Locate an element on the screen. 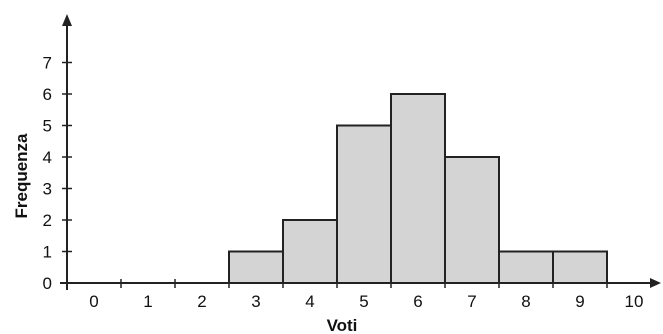  y-tick-label: 6 is located at coordinates (47, 94).